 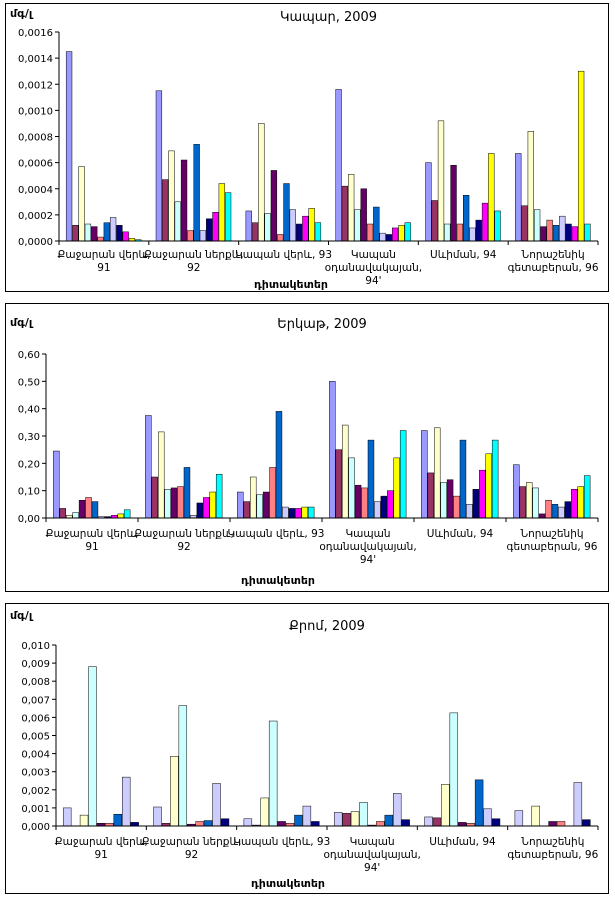 I want to click on y-tick-label: 0,30, so click(x=29, y=437).